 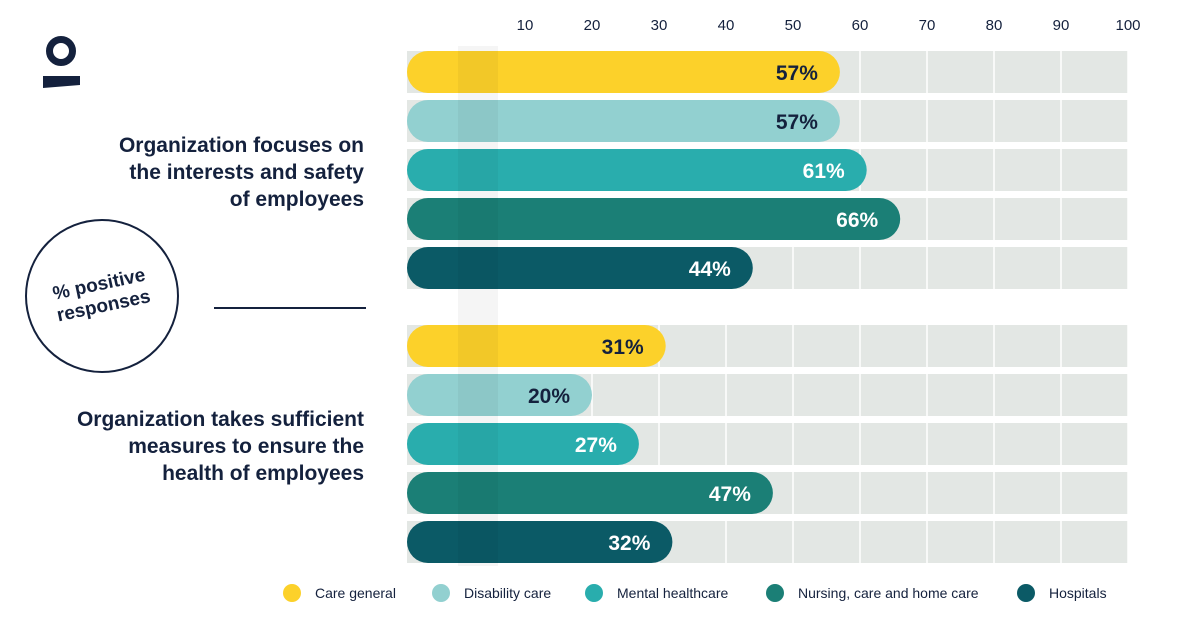 I want to click on legend-label: Disability care, so click(x=508, y=593).